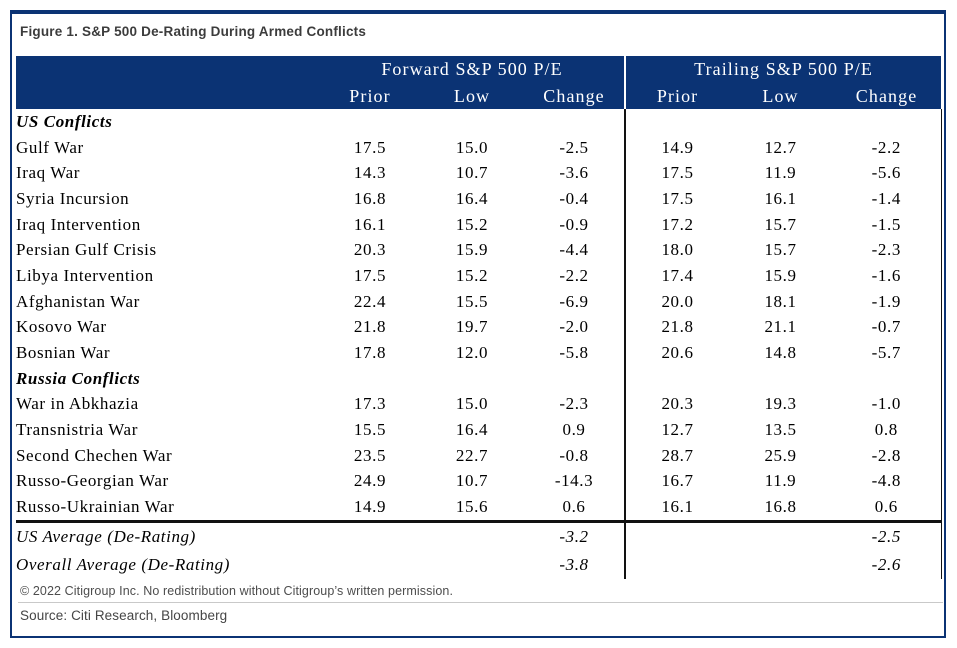 The width and height of the screenshot is (957, 648). I want to click on value-cell: 16.4, so click(472, 430).